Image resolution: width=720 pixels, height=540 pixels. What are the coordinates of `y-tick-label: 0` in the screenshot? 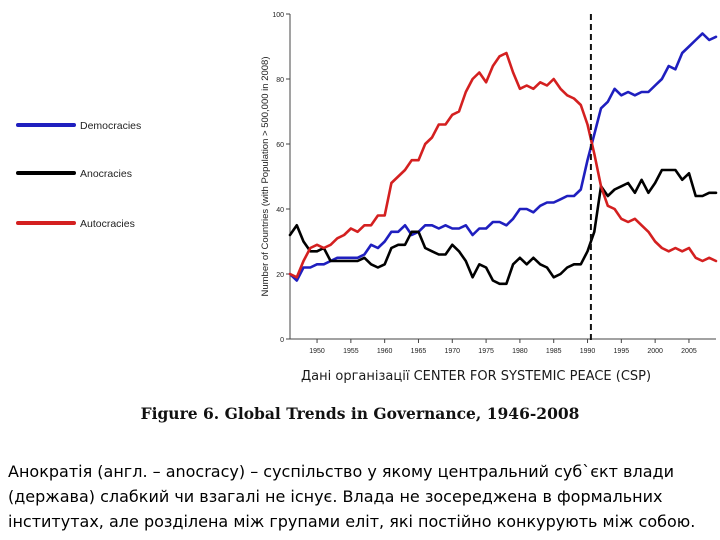 It's located at (282, 340).